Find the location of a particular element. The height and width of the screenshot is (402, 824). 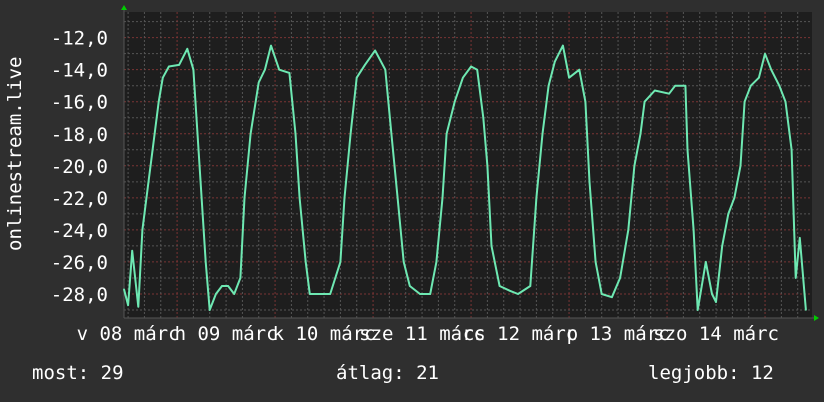

x-axis-arrow-icon is located at coordinates (816, 318).